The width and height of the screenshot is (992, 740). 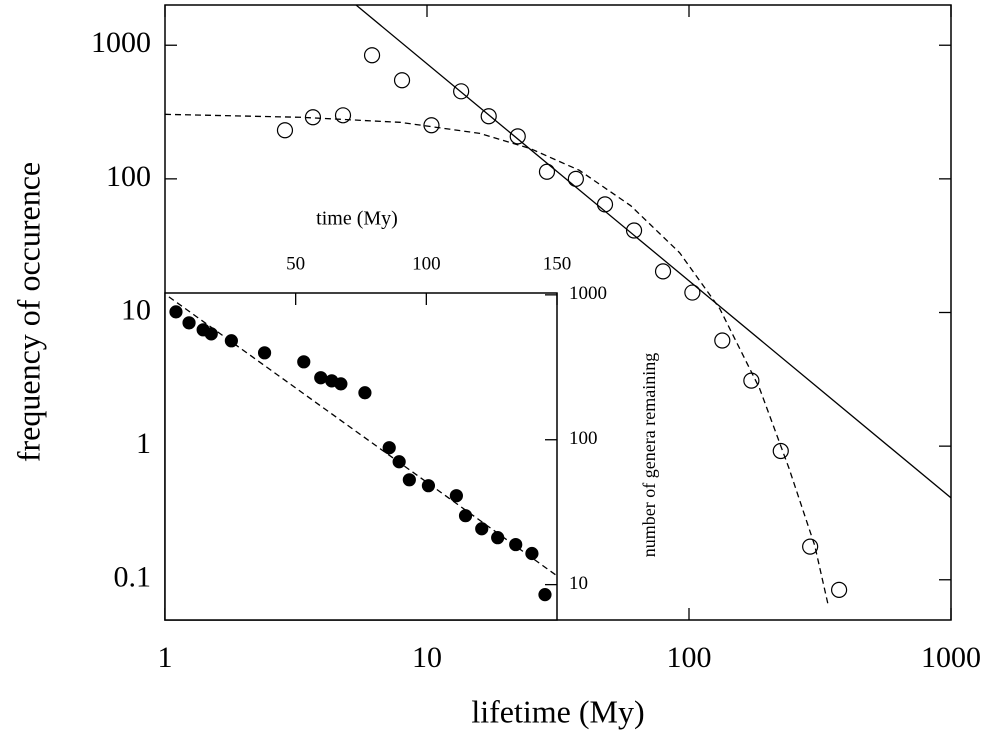 What do you see at coordinates (951, 657) in the screenshot?
I see `x-tick-label: 1000` at bounding box center [951, 657].